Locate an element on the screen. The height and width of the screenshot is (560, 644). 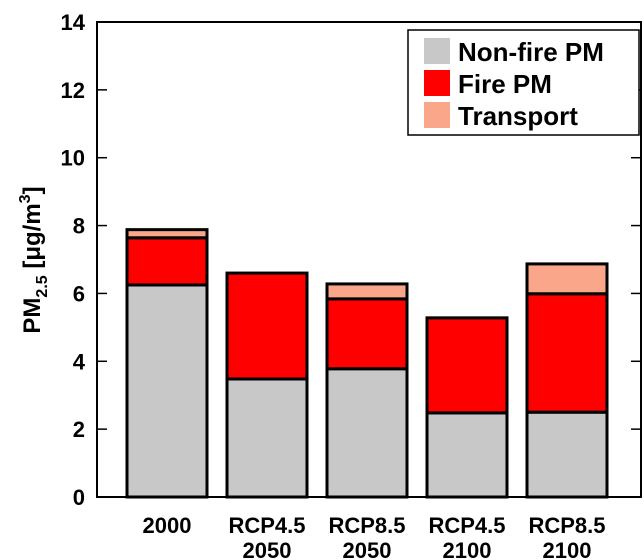
y-label-end: ] is located at coordinates (32, 190).